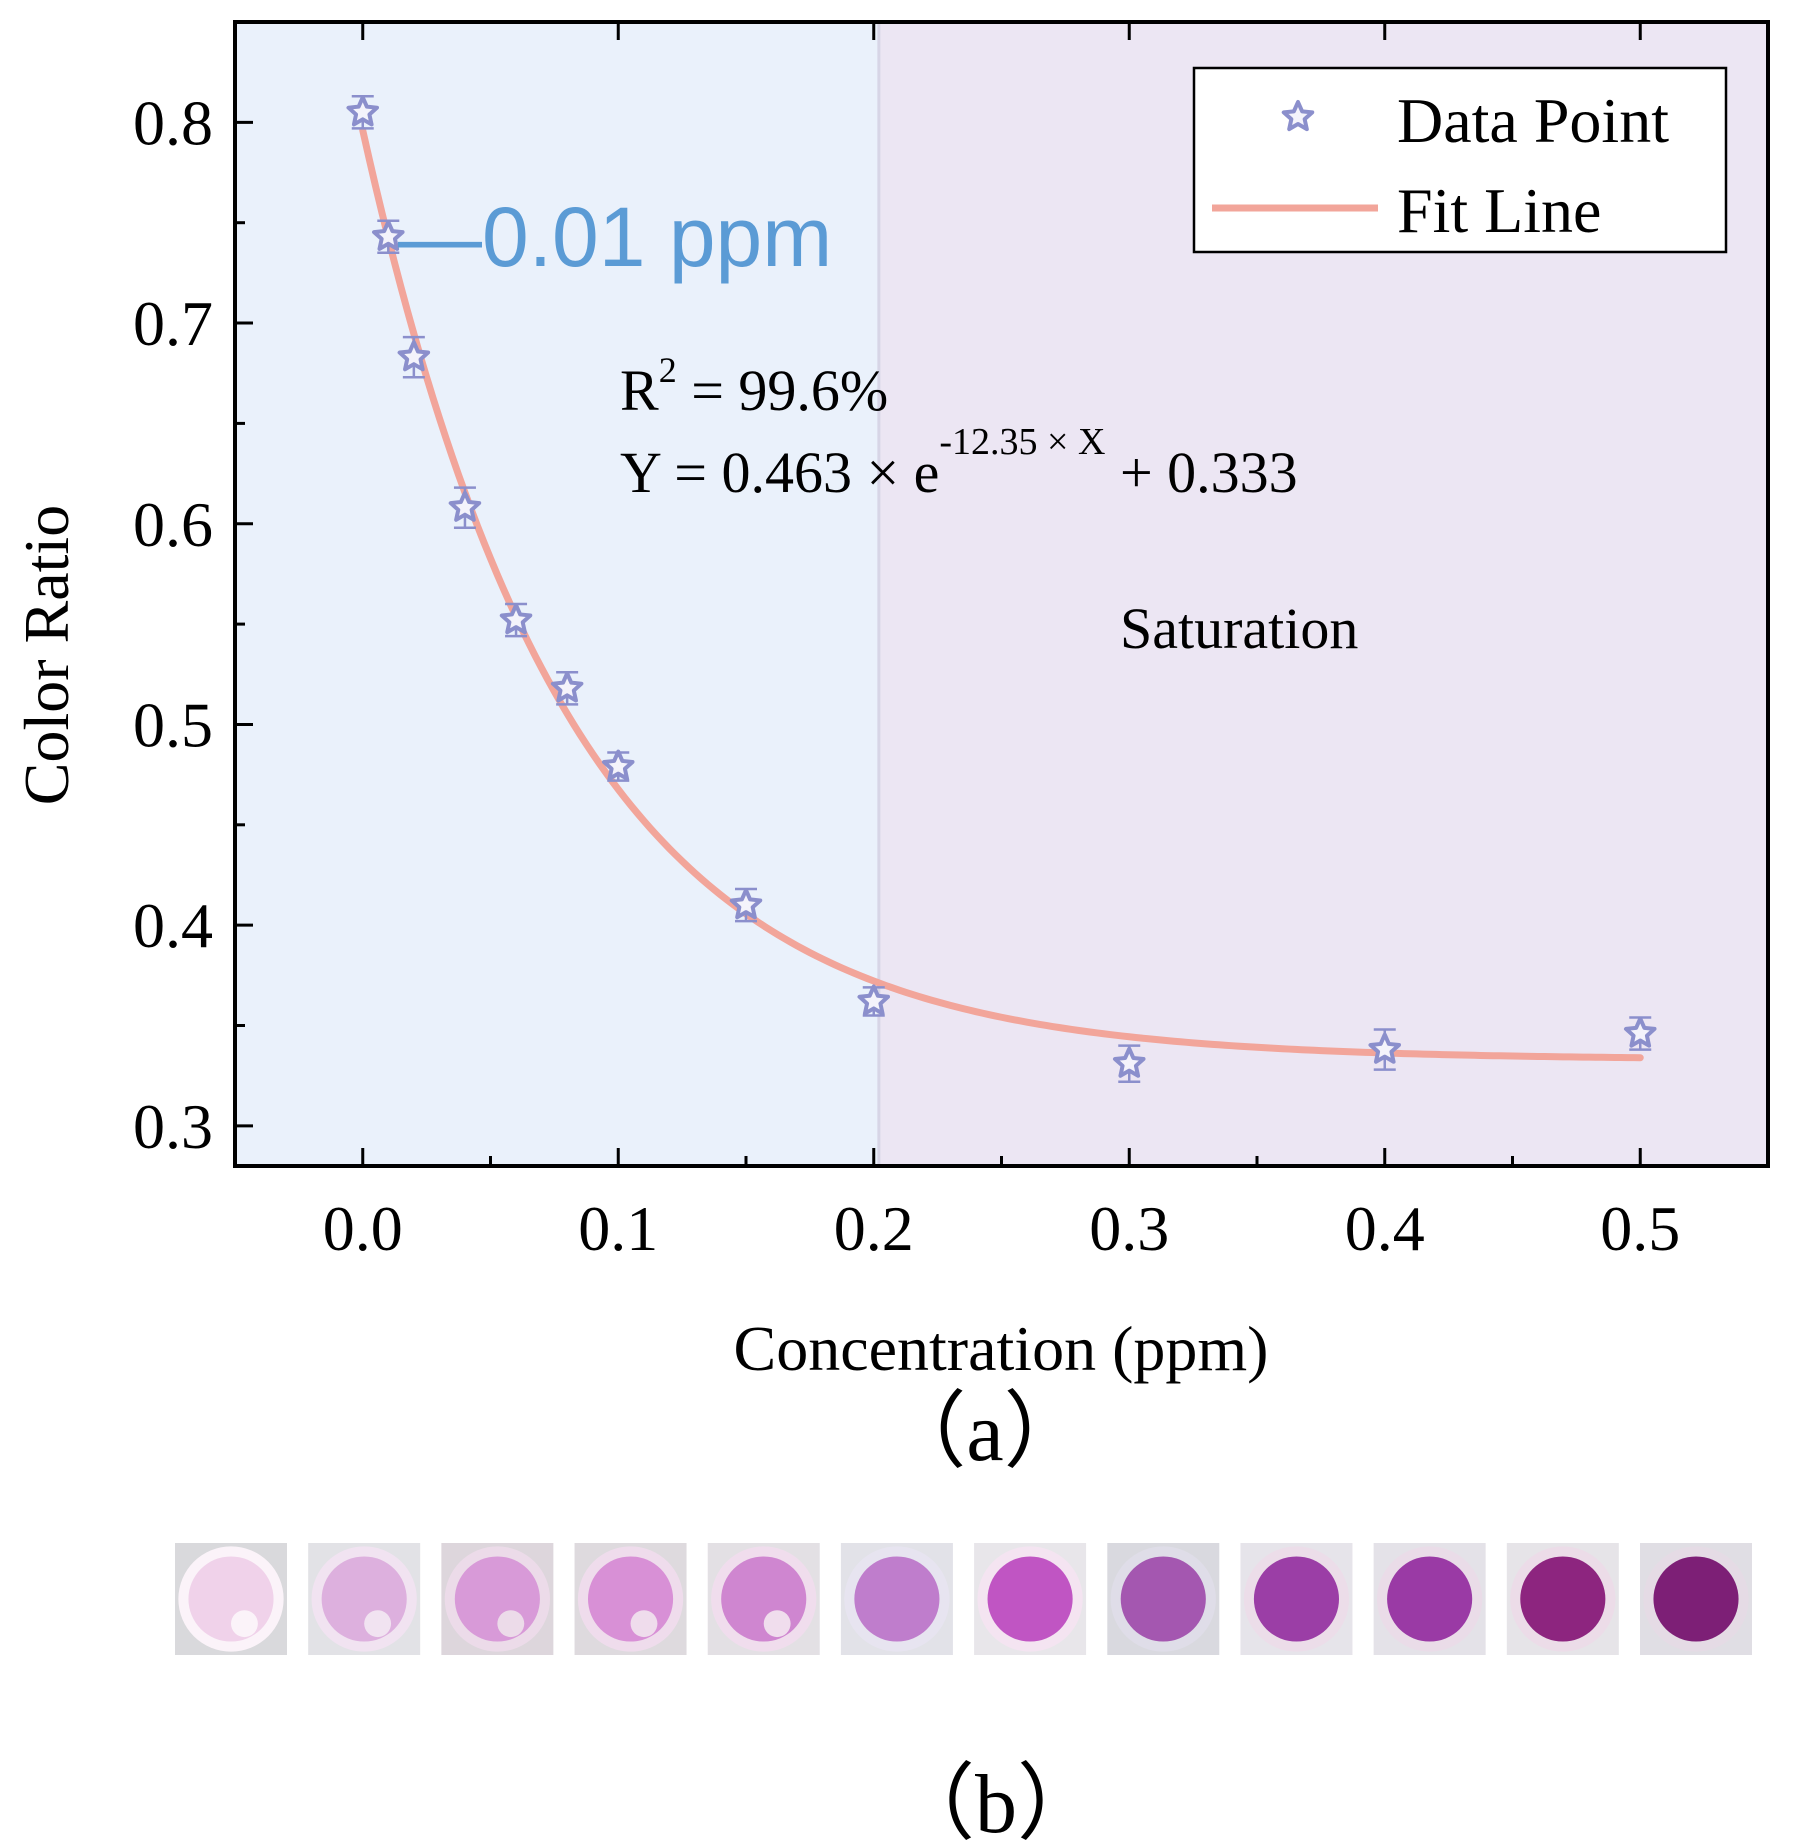 The width and height of the screenshot is (1795, 1848). What do you see at coordinates (46, 655) in the screenshot?
I see `y-axis-title: Color Ratio` at bounding box center [46, 655].